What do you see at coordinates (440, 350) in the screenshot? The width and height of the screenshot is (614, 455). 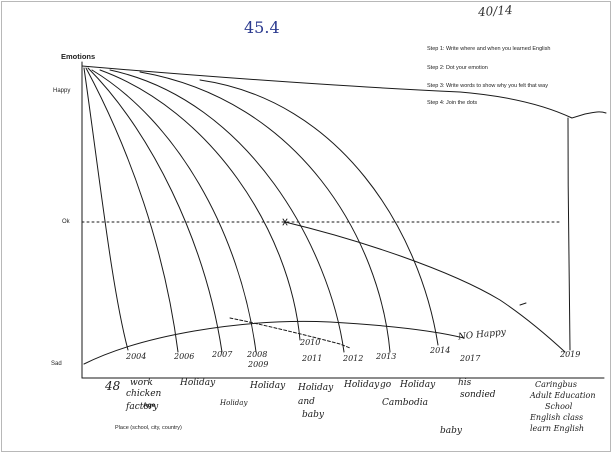 I see `year-label: 2014` at bounding box center [440, 350].